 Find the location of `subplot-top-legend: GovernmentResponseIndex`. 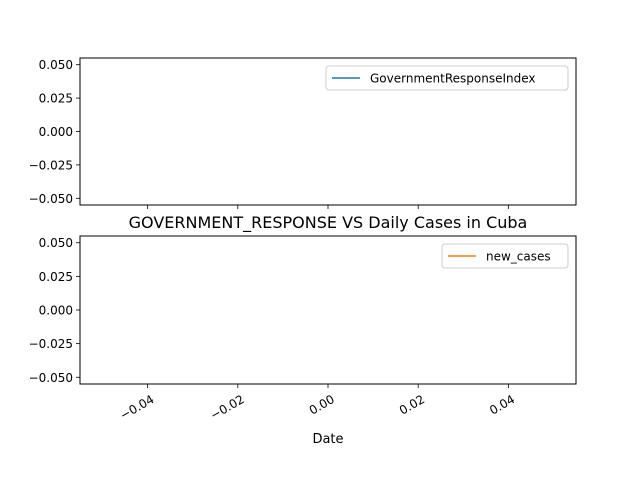

subplot-top-legend: GovernmentResponseIndex is located at coordinates (447, 78).